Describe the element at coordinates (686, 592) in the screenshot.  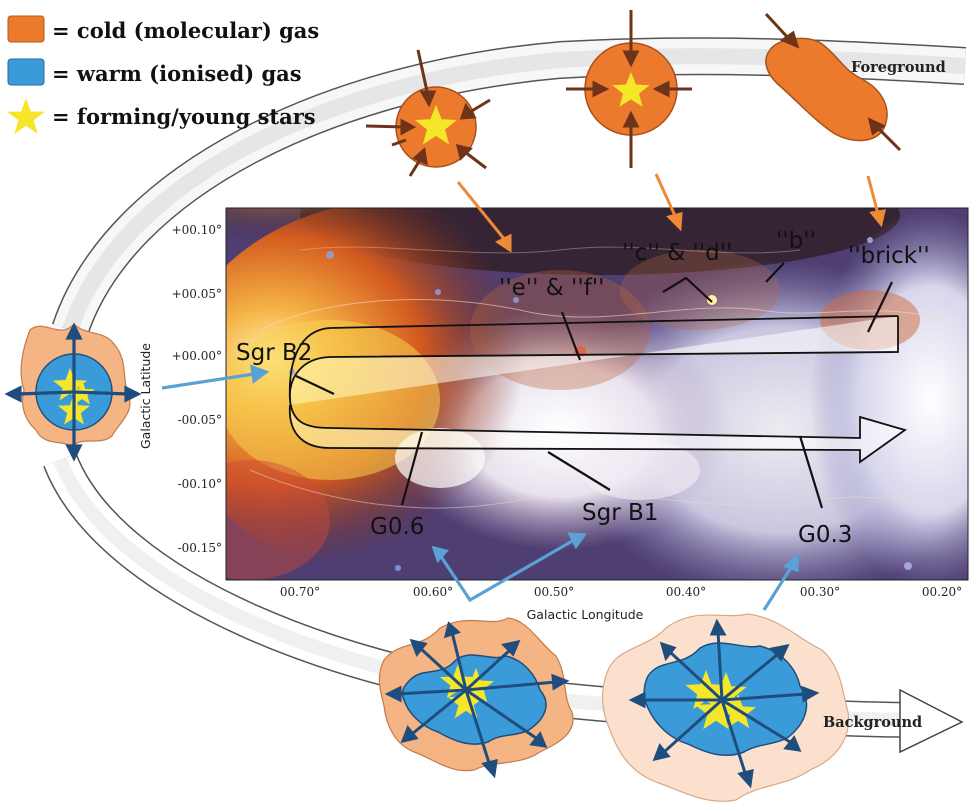
I see `x-tick: 00.40°` at that location.